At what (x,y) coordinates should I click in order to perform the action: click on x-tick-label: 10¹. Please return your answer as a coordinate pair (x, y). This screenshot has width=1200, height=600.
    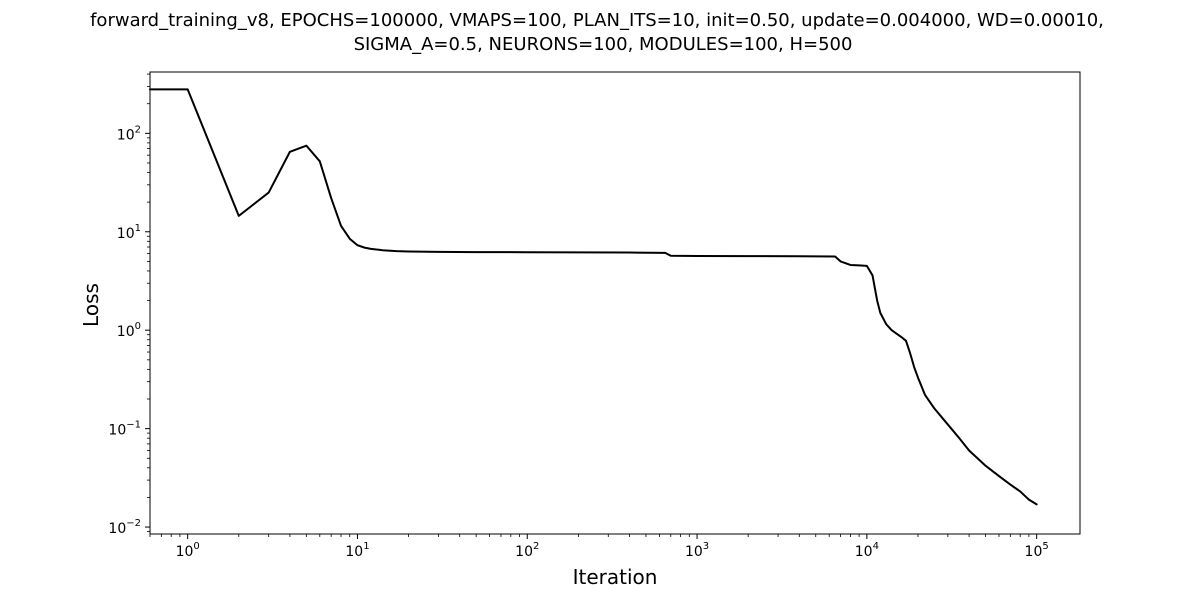
    Looking at the image, I should click on (357, 550).